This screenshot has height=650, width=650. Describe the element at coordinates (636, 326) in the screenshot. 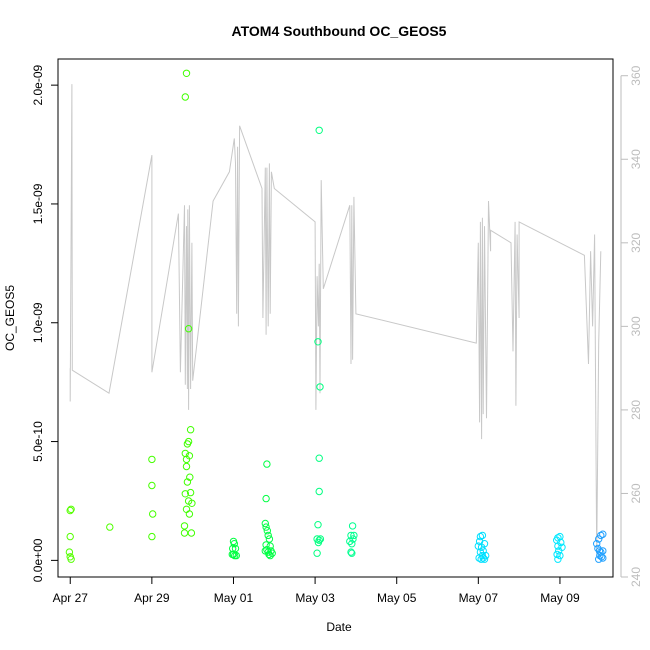

I see `right-y-tick-label-3: 300` at that location.